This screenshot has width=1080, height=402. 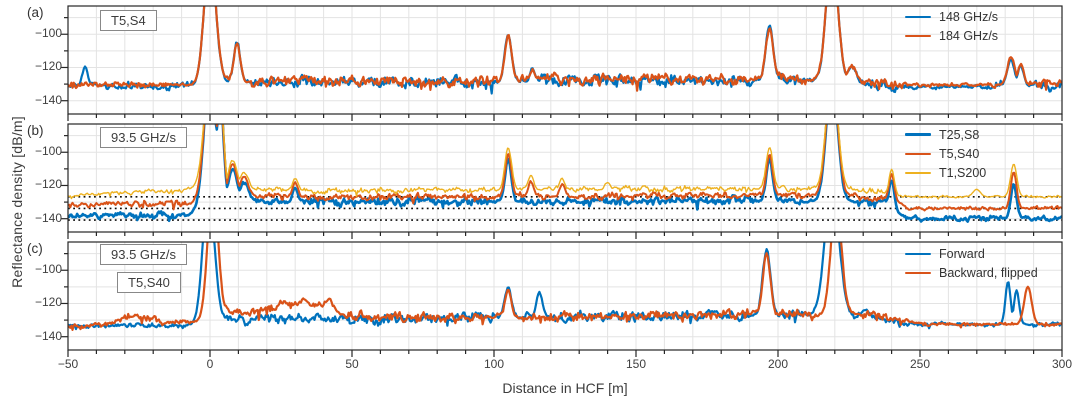 I want to click on x-tick-label: 100, so click(x=494, y=364).